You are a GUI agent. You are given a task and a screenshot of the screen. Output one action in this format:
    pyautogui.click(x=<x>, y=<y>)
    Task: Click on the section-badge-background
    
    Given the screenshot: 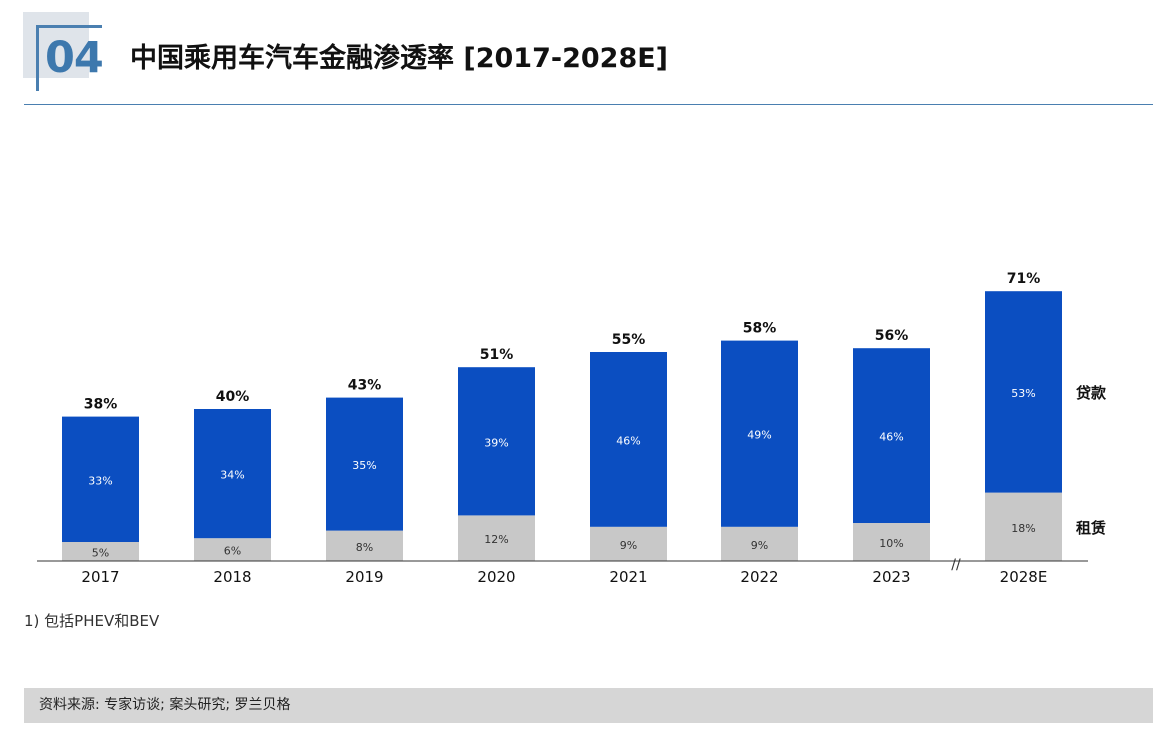 What is the action you would take?
    pyautogui.click(x=56, y=45)
    